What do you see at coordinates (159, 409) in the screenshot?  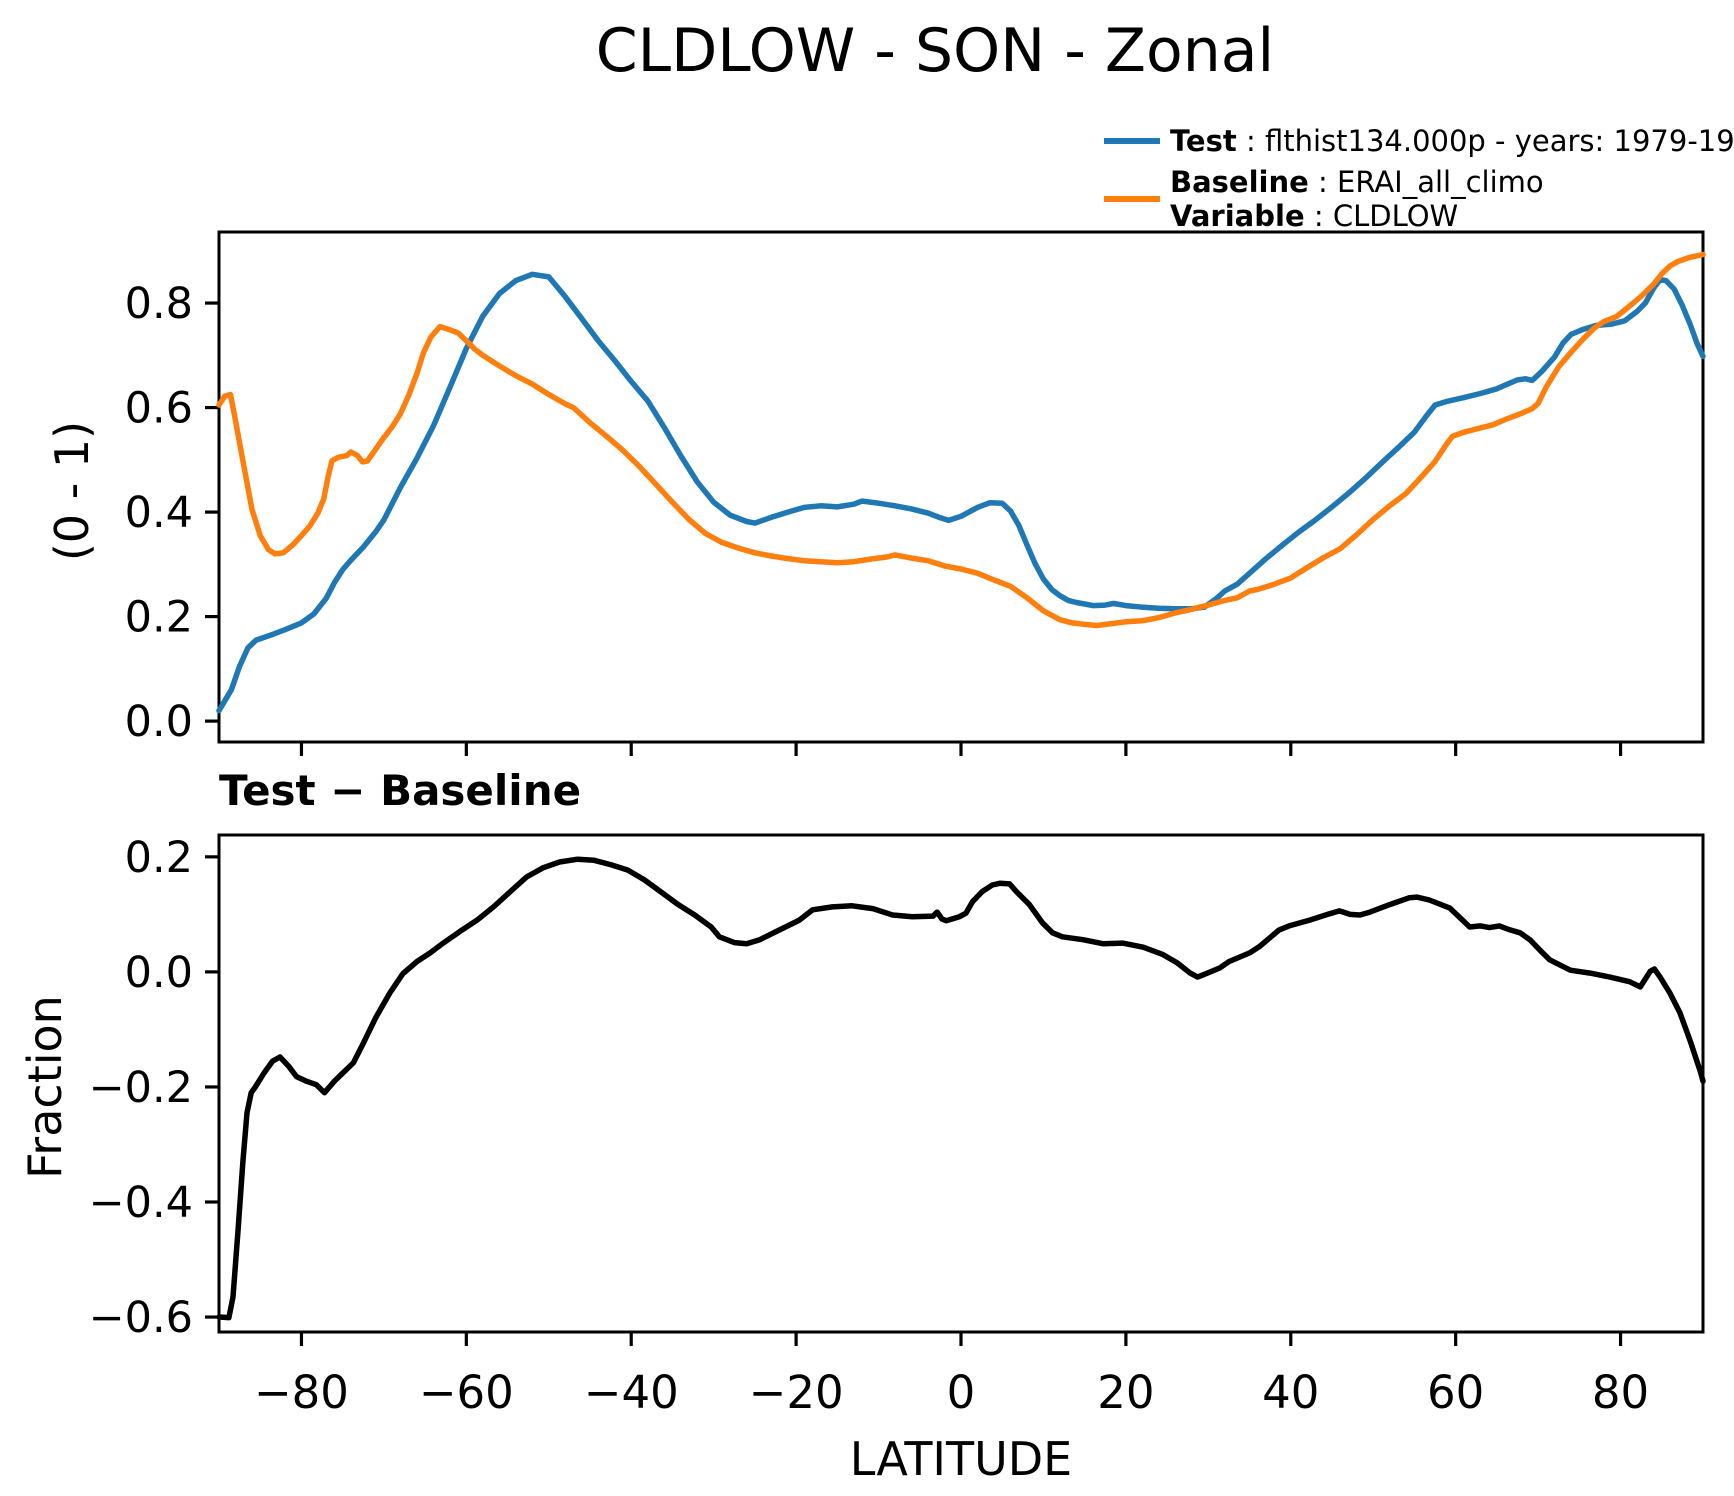 I see `y-tick-label: 0.6` at bounding box center [159, 409].